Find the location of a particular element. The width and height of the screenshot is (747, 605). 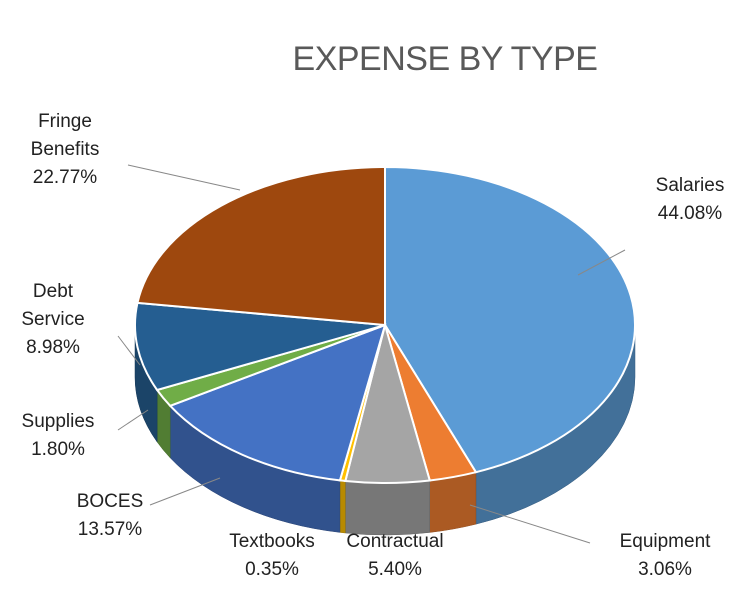

value-label: 3.06% is located at coordinates (665, 569).